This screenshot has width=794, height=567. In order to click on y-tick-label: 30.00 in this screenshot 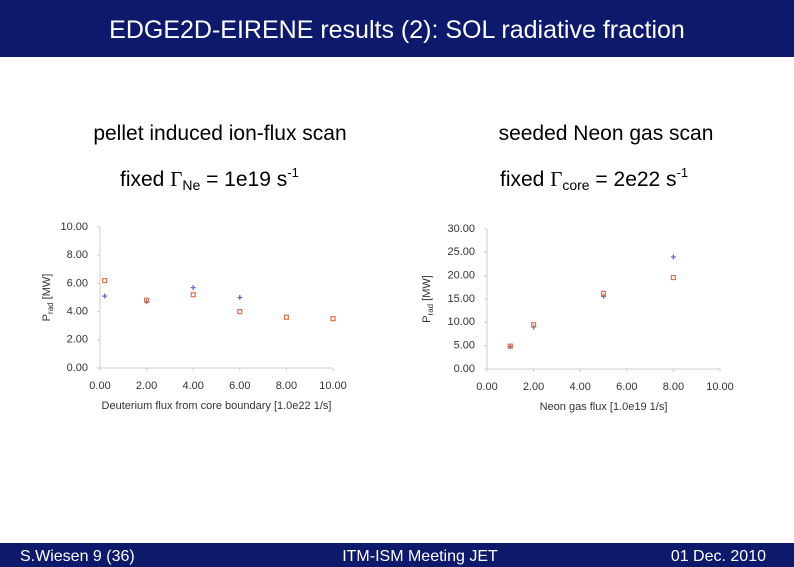, I will do `click(461, 229)`.